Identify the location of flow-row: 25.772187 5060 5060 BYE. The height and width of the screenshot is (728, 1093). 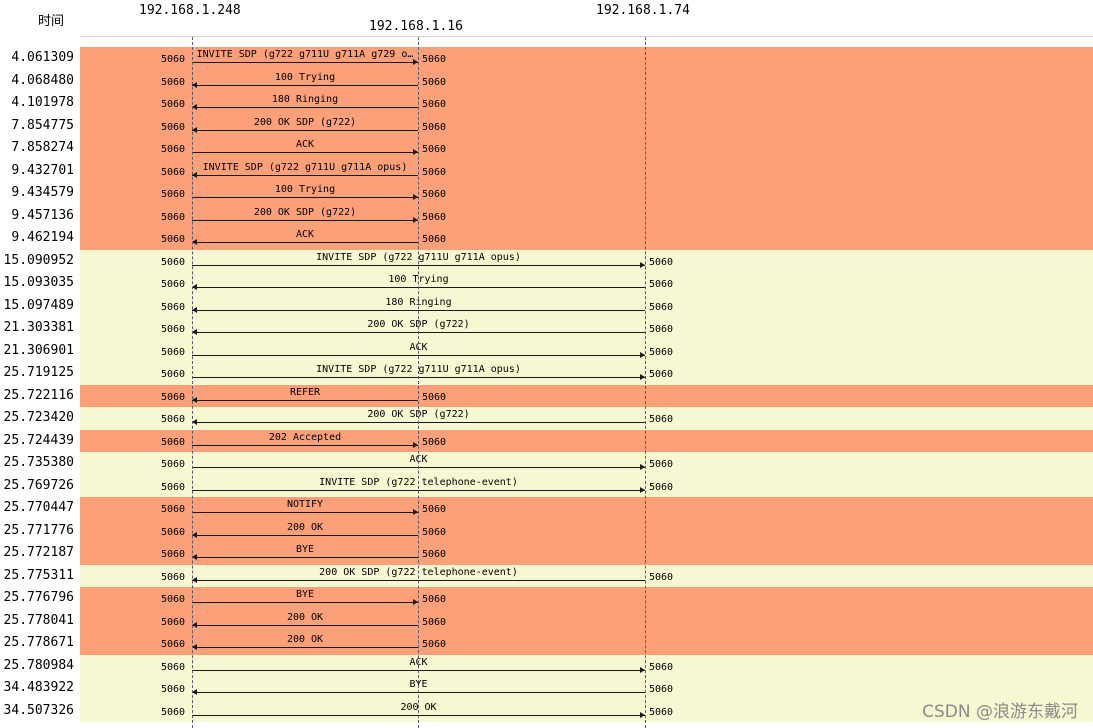
(546, 553).